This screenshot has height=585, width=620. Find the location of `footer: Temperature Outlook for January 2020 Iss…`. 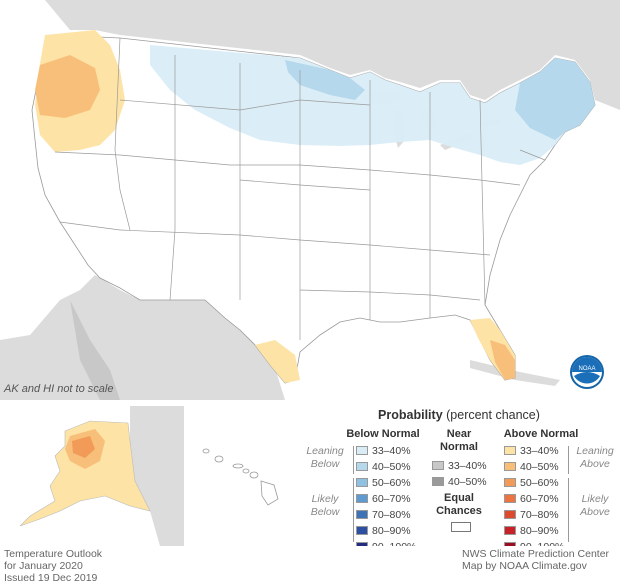

footer: Temperature Outlook for January 2020 Iss… is located at coordinates (310, 565).